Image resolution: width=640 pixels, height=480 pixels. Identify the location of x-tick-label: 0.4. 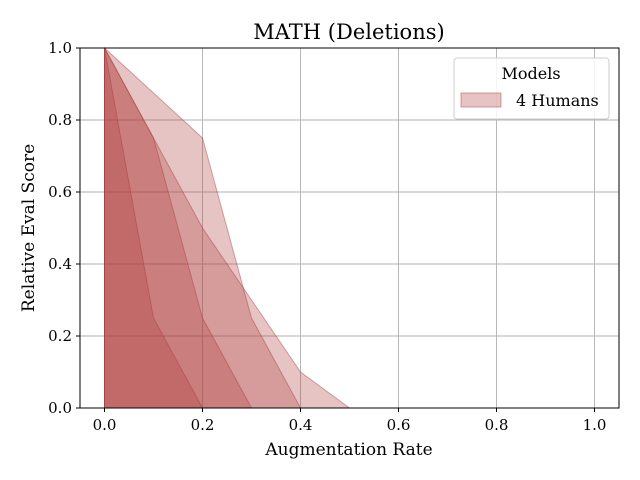
(301, 425).